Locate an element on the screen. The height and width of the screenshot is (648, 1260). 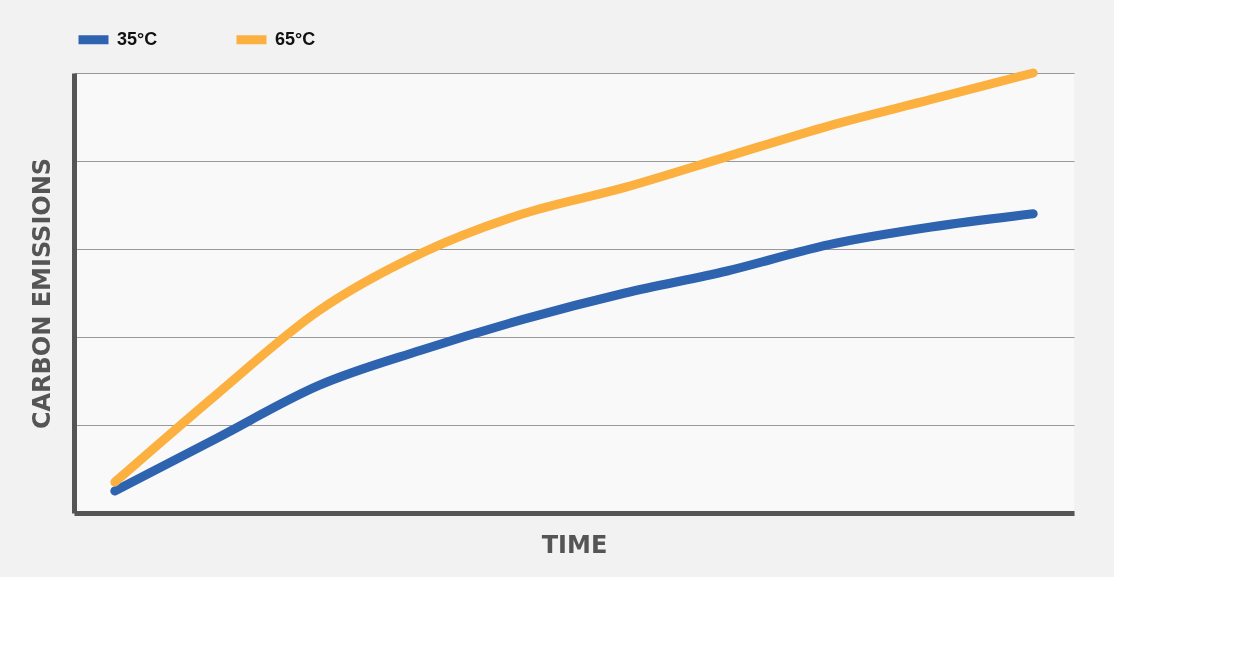
x-axis-title: TIME is located at coordinates (574, 544).